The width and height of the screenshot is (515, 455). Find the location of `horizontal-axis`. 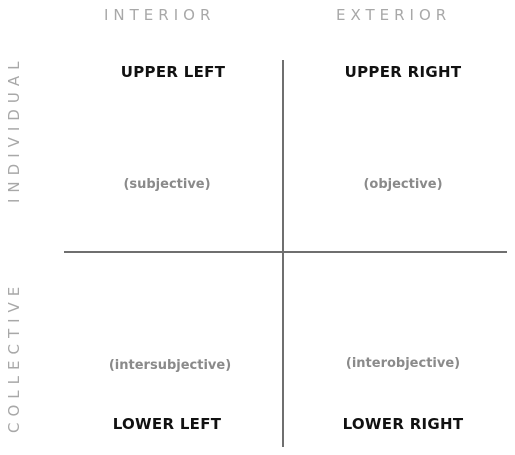

horizontal-axis is located at coordinates (285, 252).